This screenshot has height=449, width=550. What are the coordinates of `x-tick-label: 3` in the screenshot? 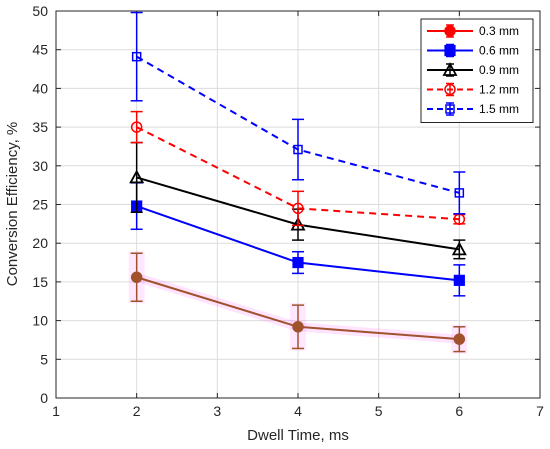 It's located at (217, 411).